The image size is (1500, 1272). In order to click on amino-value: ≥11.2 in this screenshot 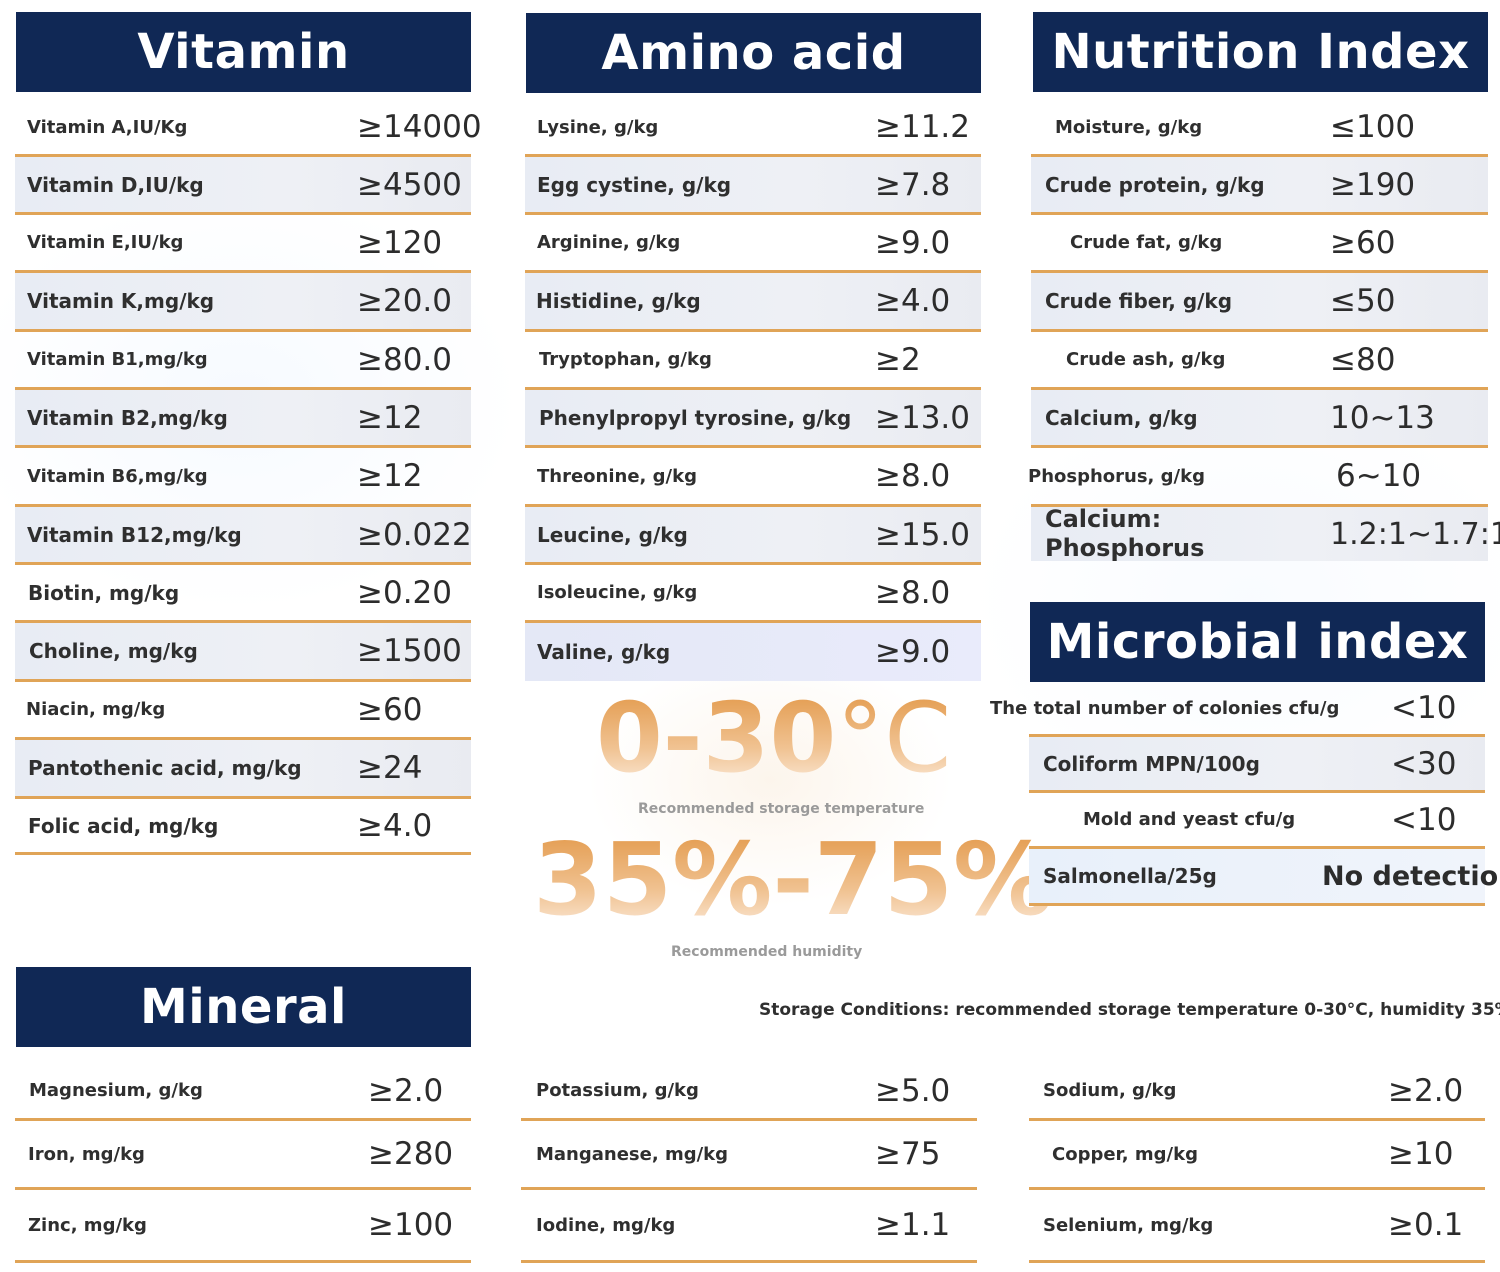, I will do `click(922, 127)`.